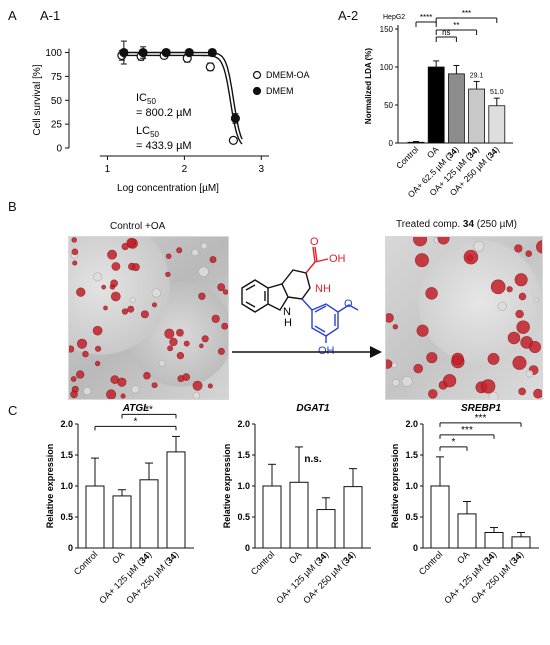 The image size is (550, 645). I want to click on c-srebp1-bar, so click(440, 517).